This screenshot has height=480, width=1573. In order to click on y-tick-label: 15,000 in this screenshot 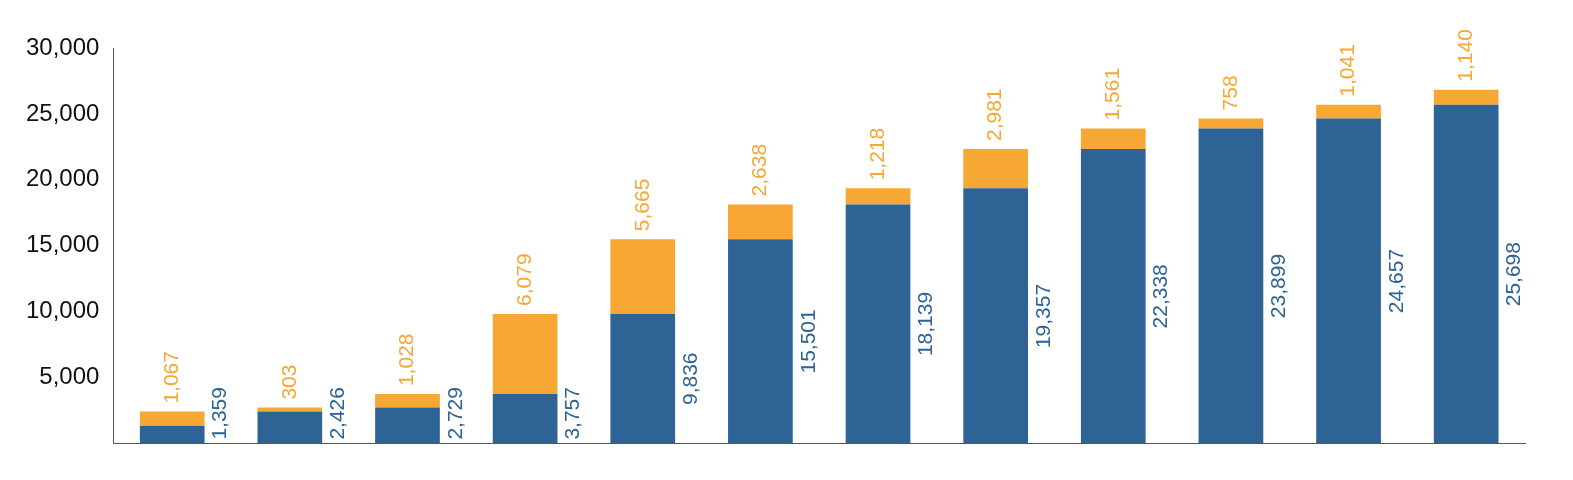, I will do `click(63, 244)`.